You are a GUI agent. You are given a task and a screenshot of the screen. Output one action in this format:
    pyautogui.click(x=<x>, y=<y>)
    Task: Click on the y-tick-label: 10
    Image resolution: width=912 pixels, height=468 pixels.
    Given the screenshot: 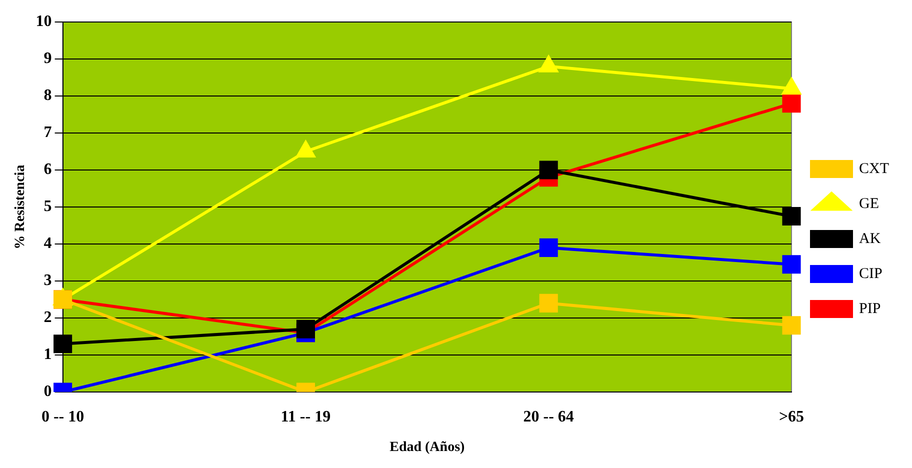 What is the action you would take?
    pyautogui.click(x=44, y=21)
    